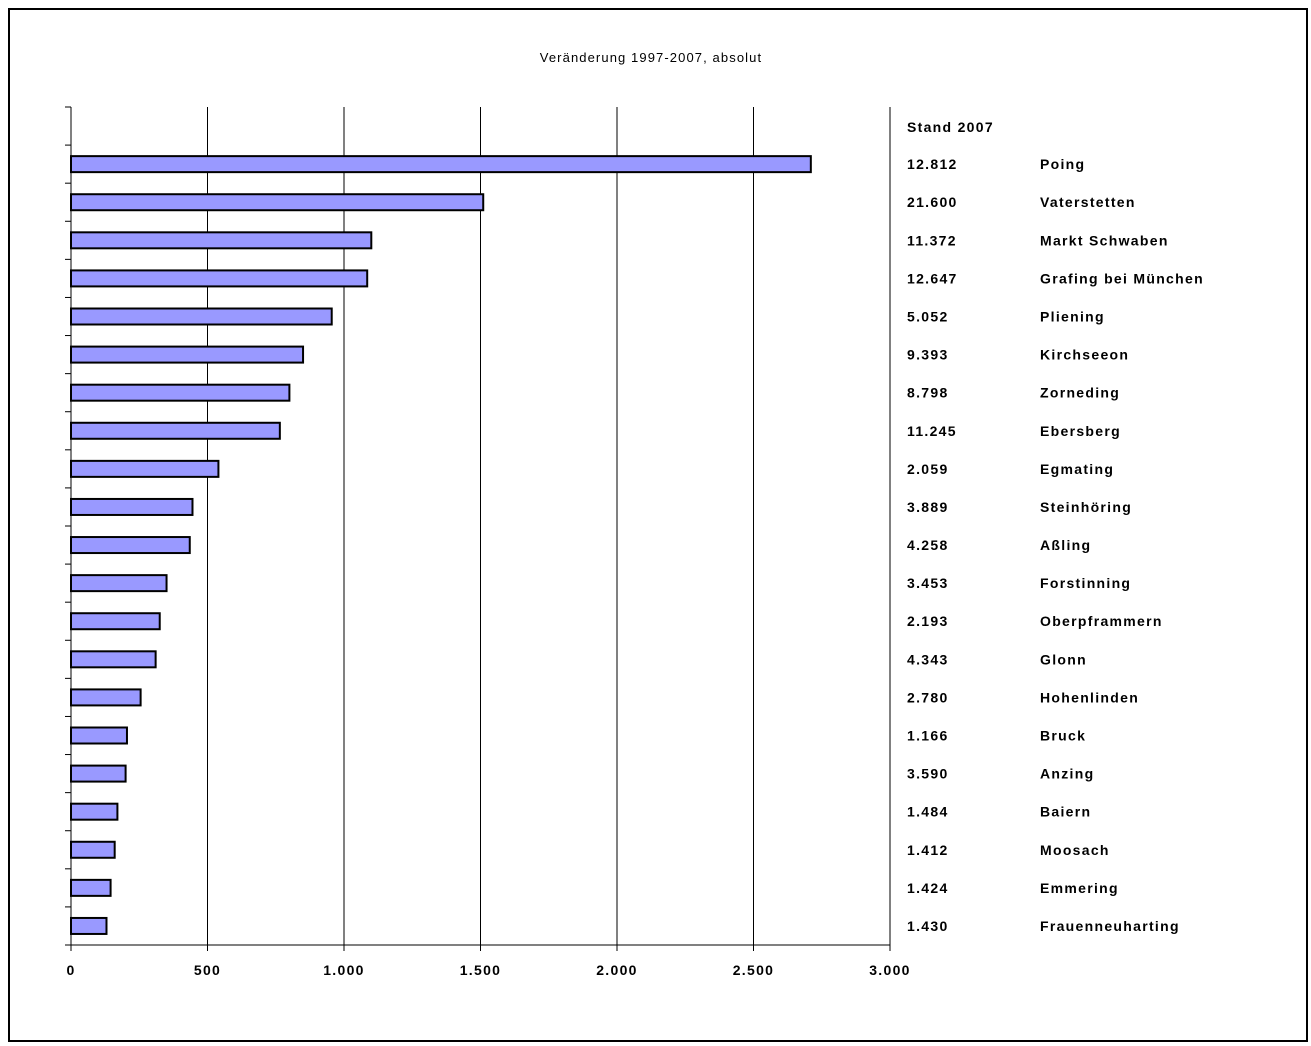 The width and height of the screenshot is (1311, 1046). What do you see at coordinates (928, 393) in the screenshot?
I see `stand-2007-value: 8.798` at bounding box center [928, 393].